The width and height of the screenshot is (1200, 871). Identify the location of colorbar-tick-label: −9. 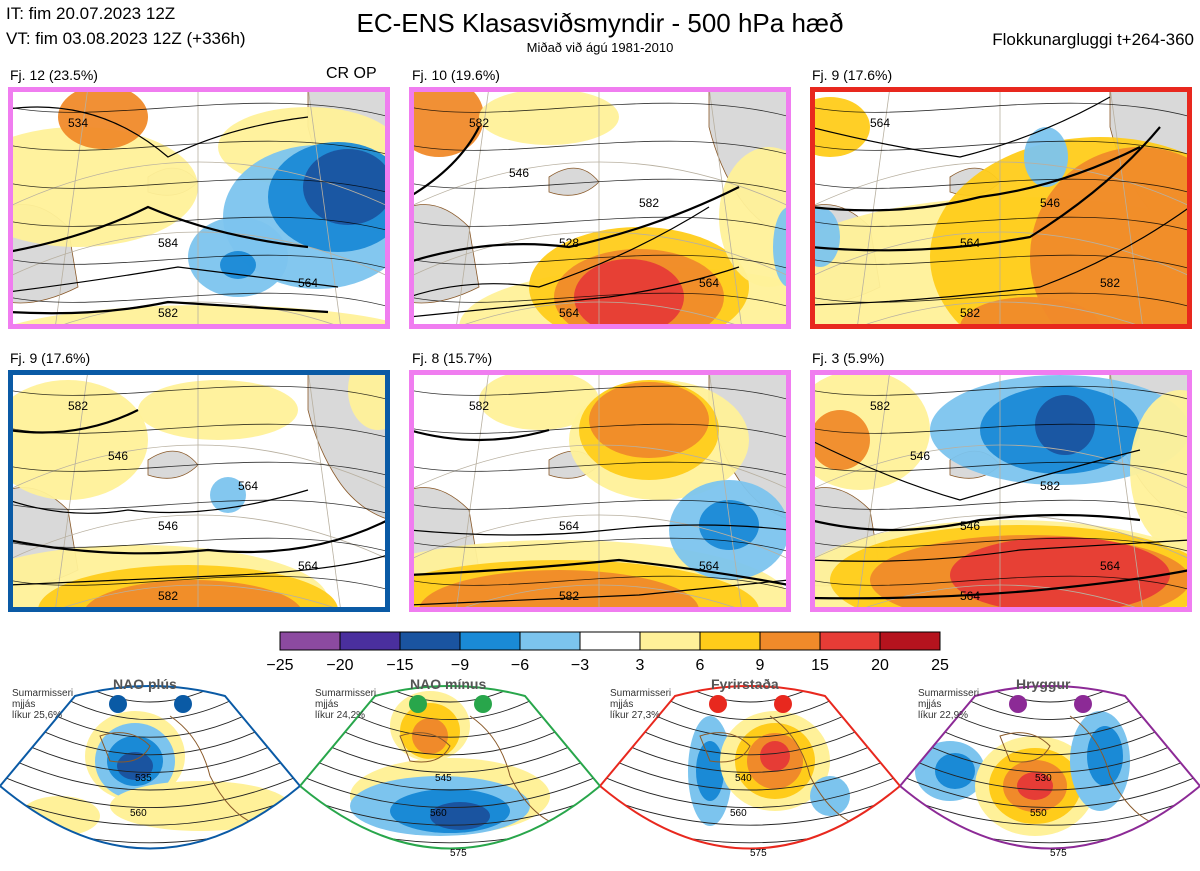
(460, 665).